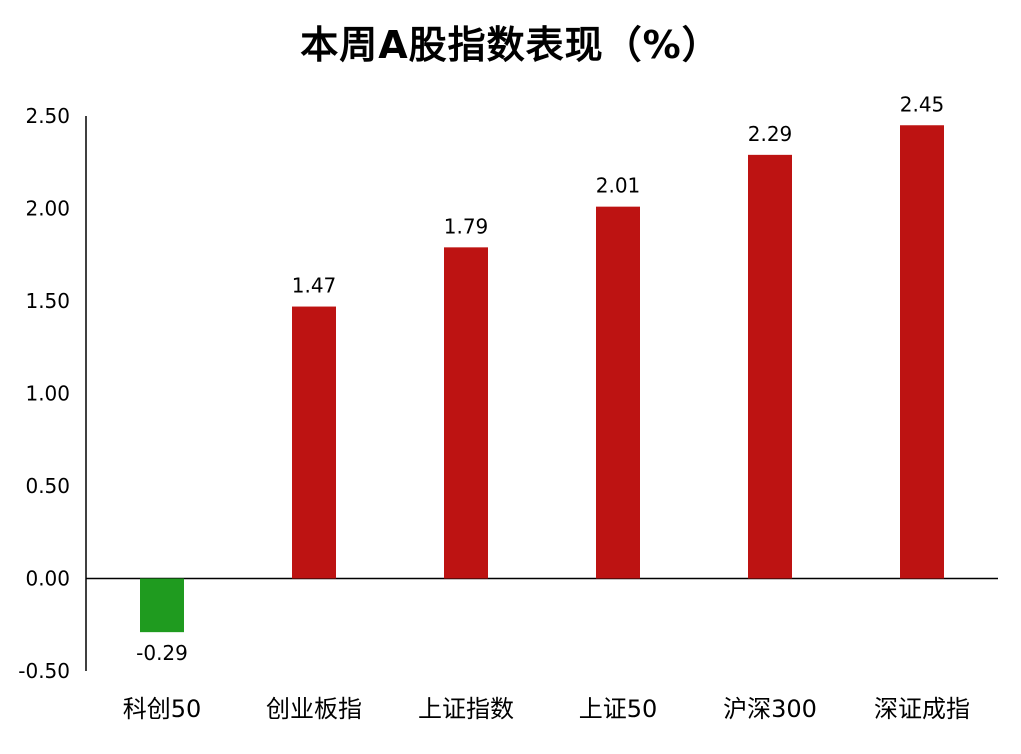 The height and width of the screenshot is (754, 1021). I want to click on data-label: -0.29, so click(162, 653).